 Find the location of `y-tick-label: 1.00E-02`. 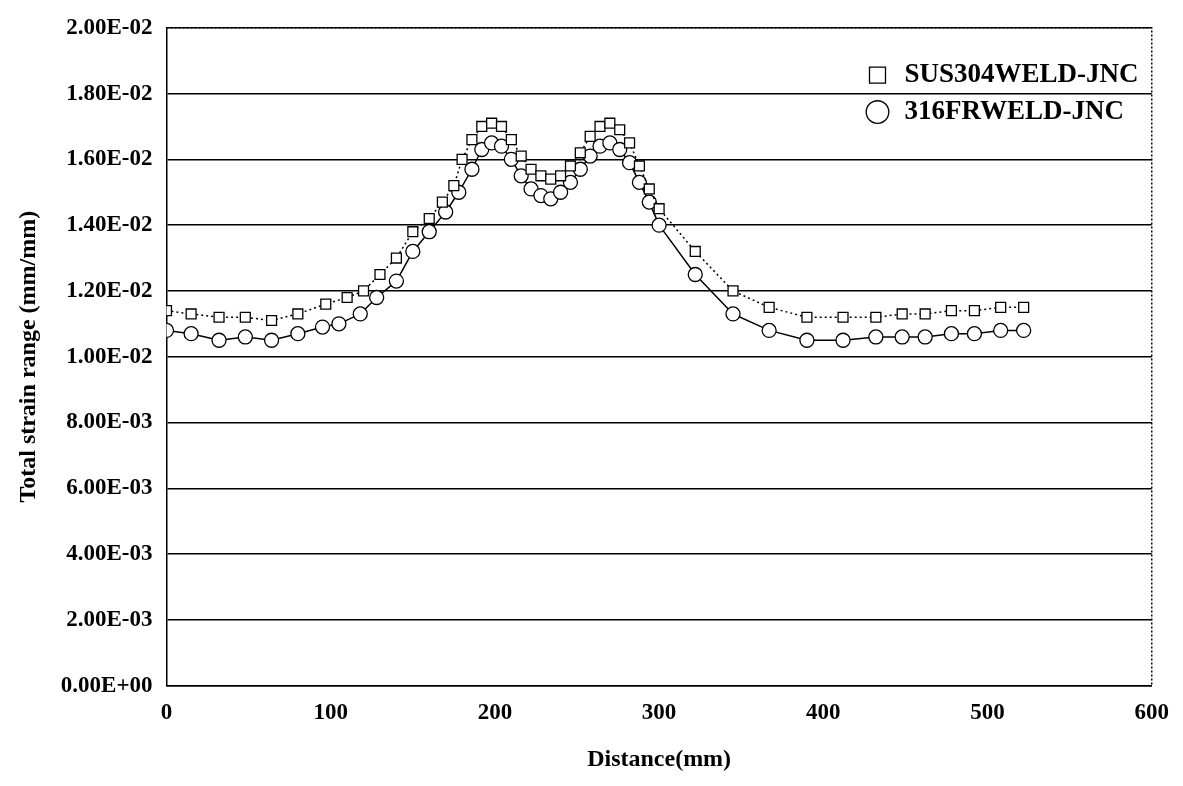

y-tick-label: 1.00E-02 is located at coordinates (109, 355).